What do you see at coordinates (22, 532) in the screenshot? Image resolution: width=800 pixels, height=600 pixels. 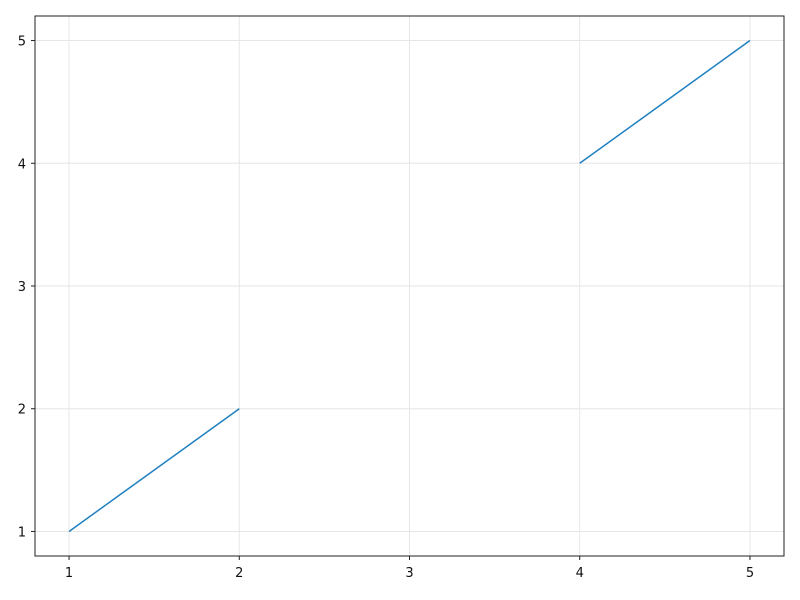 I see `y-tick-label: 1` at bounding box center [22, 532].